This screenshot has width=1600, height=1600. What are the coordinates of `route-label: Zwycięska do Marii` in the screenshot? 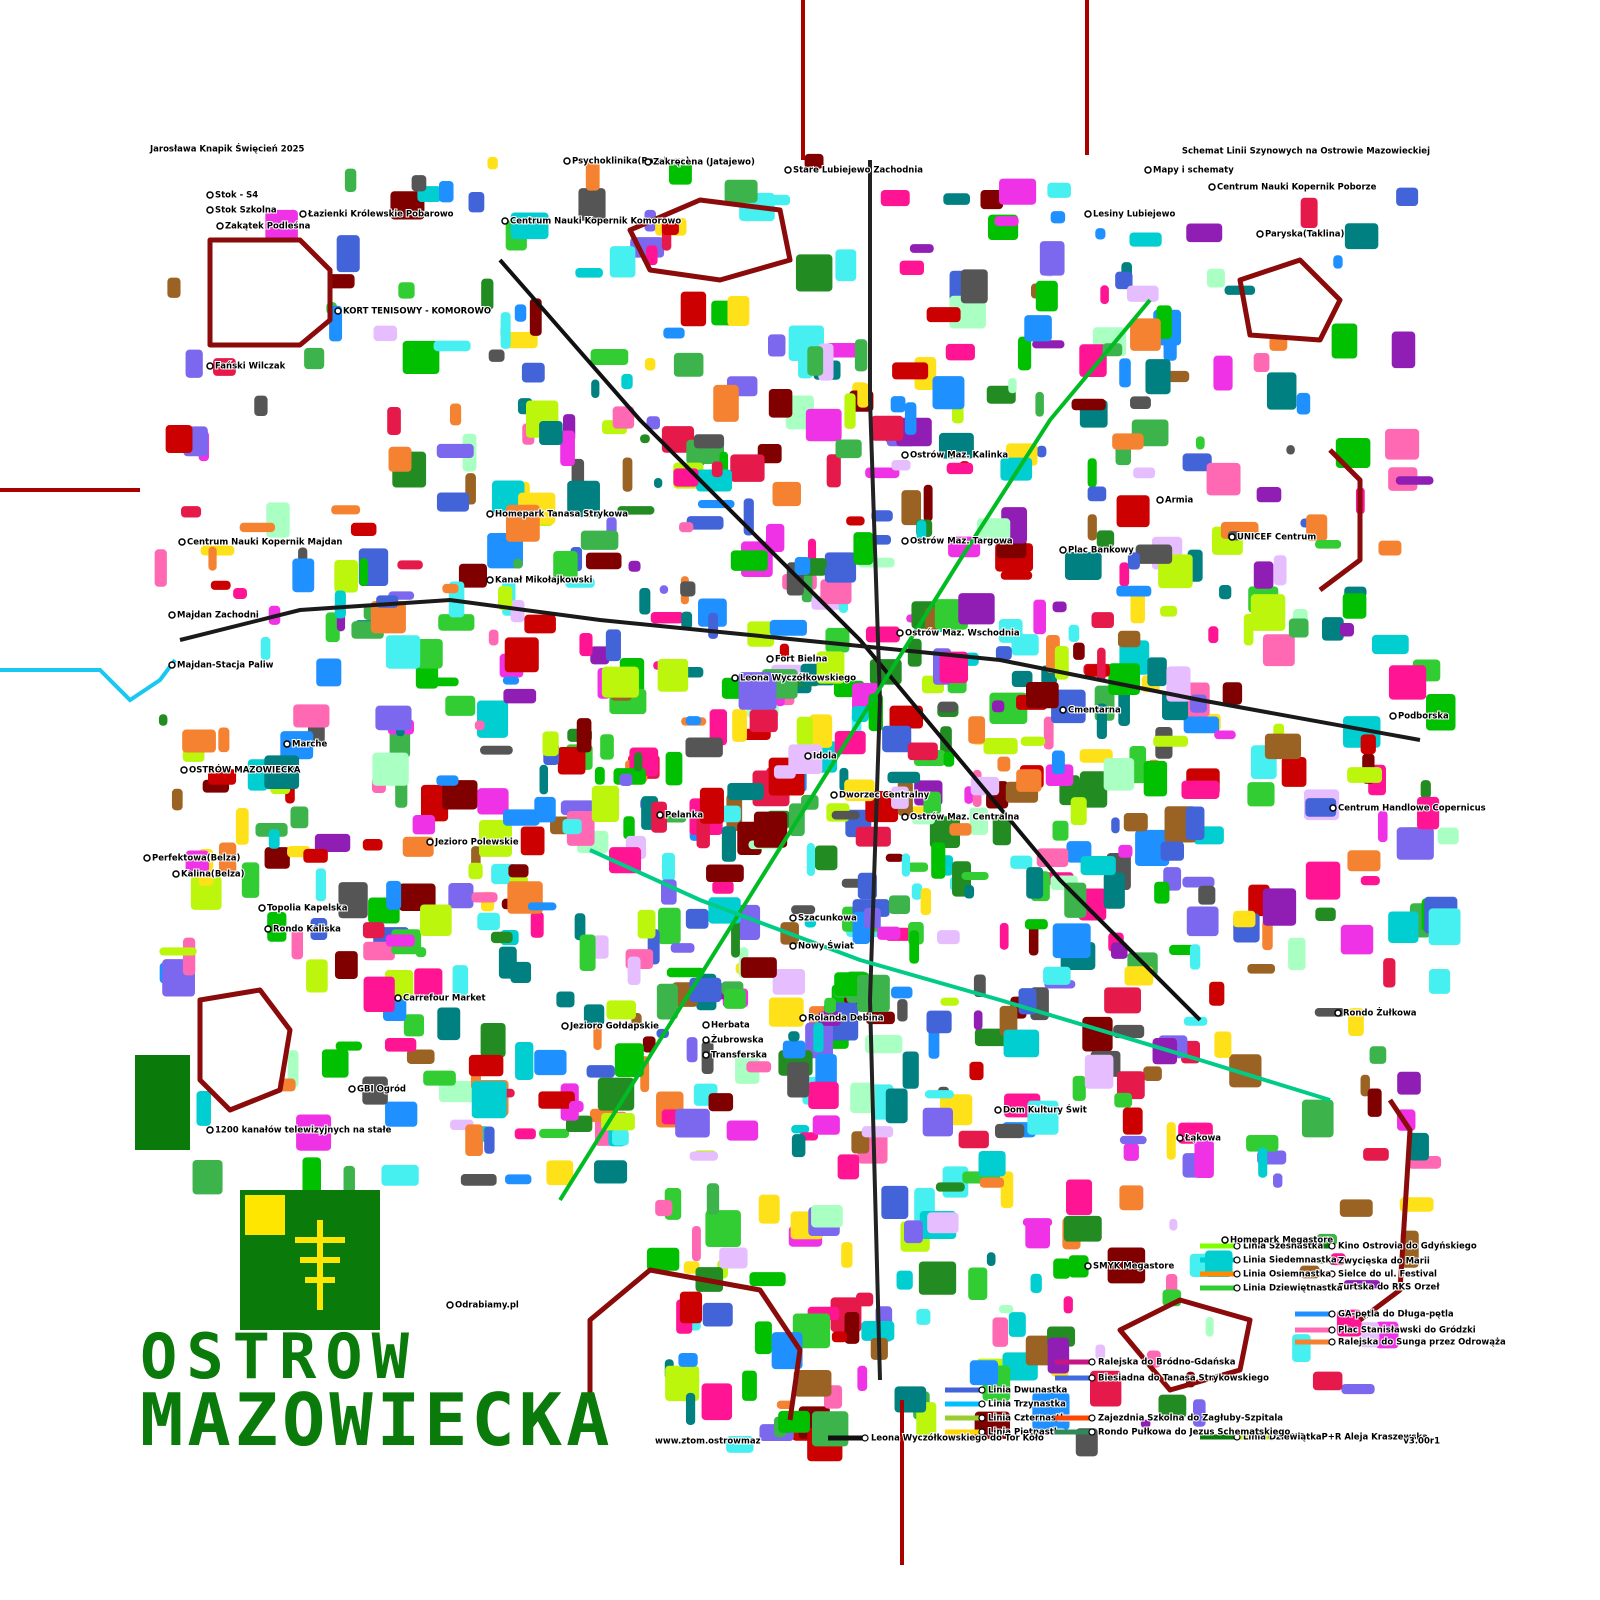 It's located at (1384, 1262).